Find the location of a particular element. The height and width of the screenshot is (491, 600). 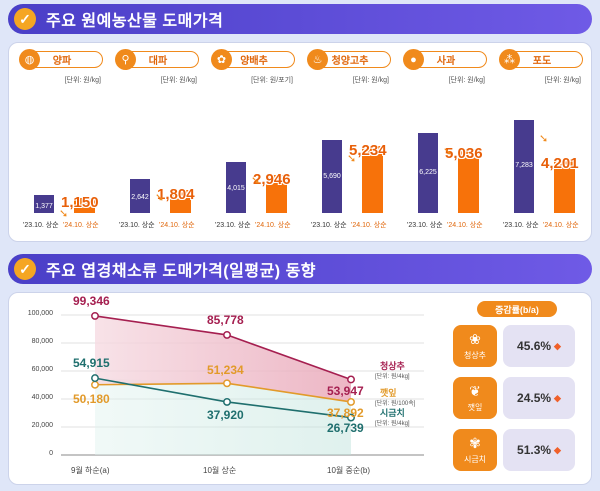

apple-icon: ● is located at coordinates (413, 59).